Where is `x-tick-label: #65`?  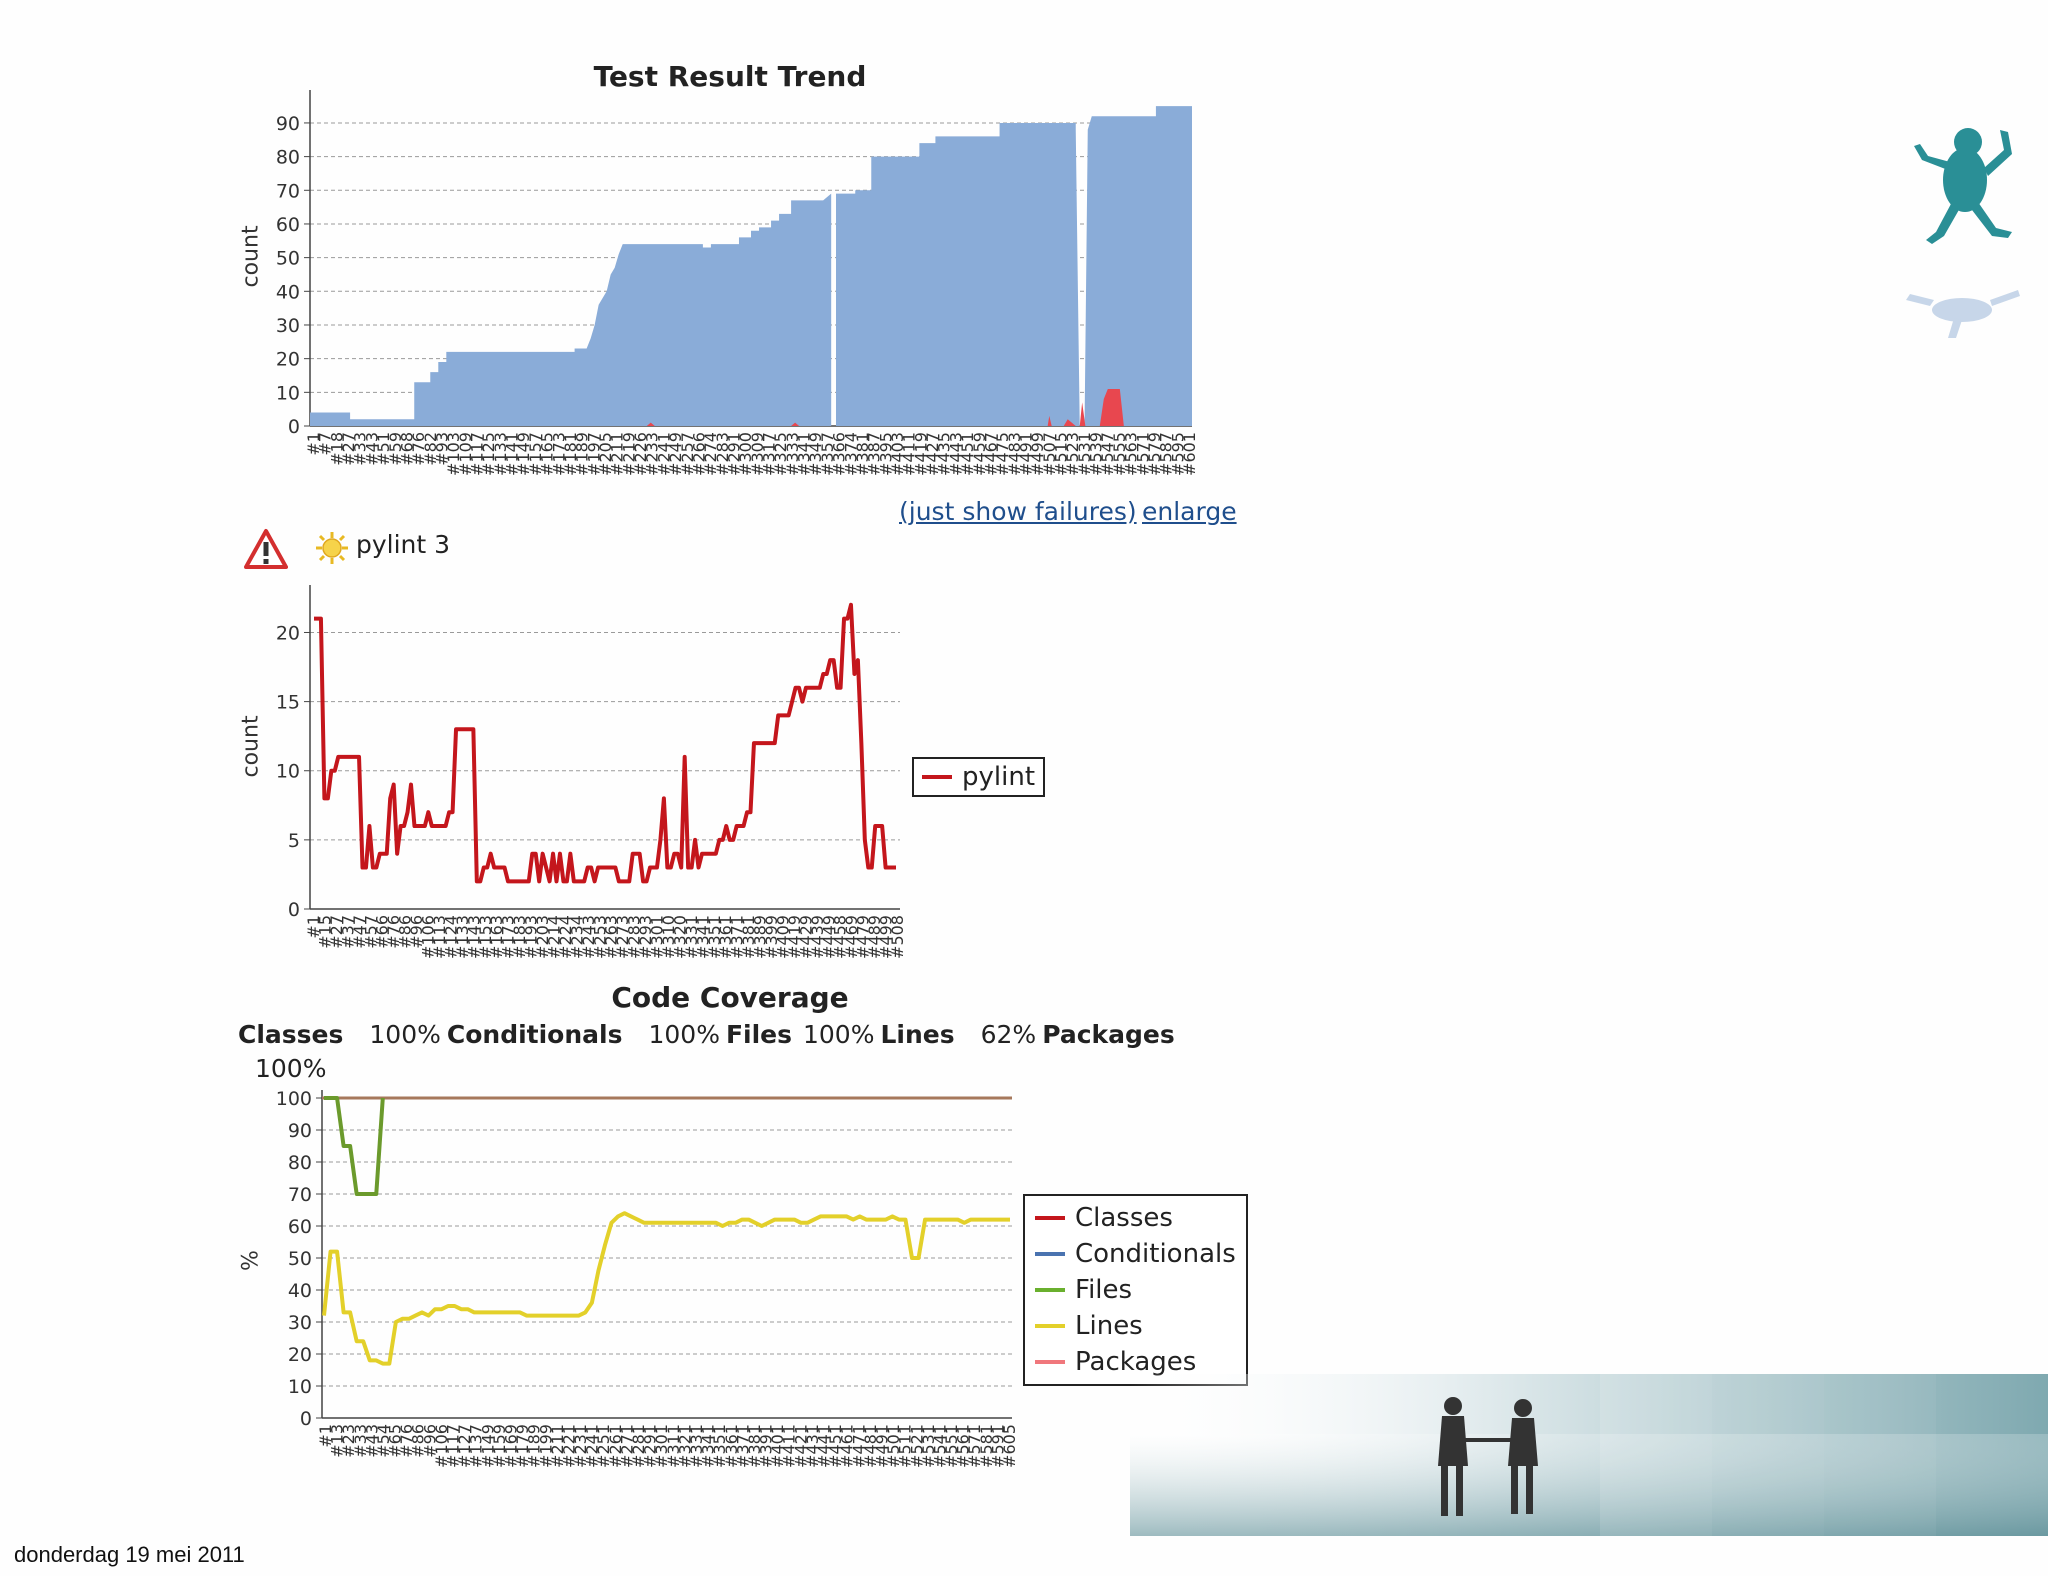
x-tick-label: #65 is located at coordinates (395, 1441).